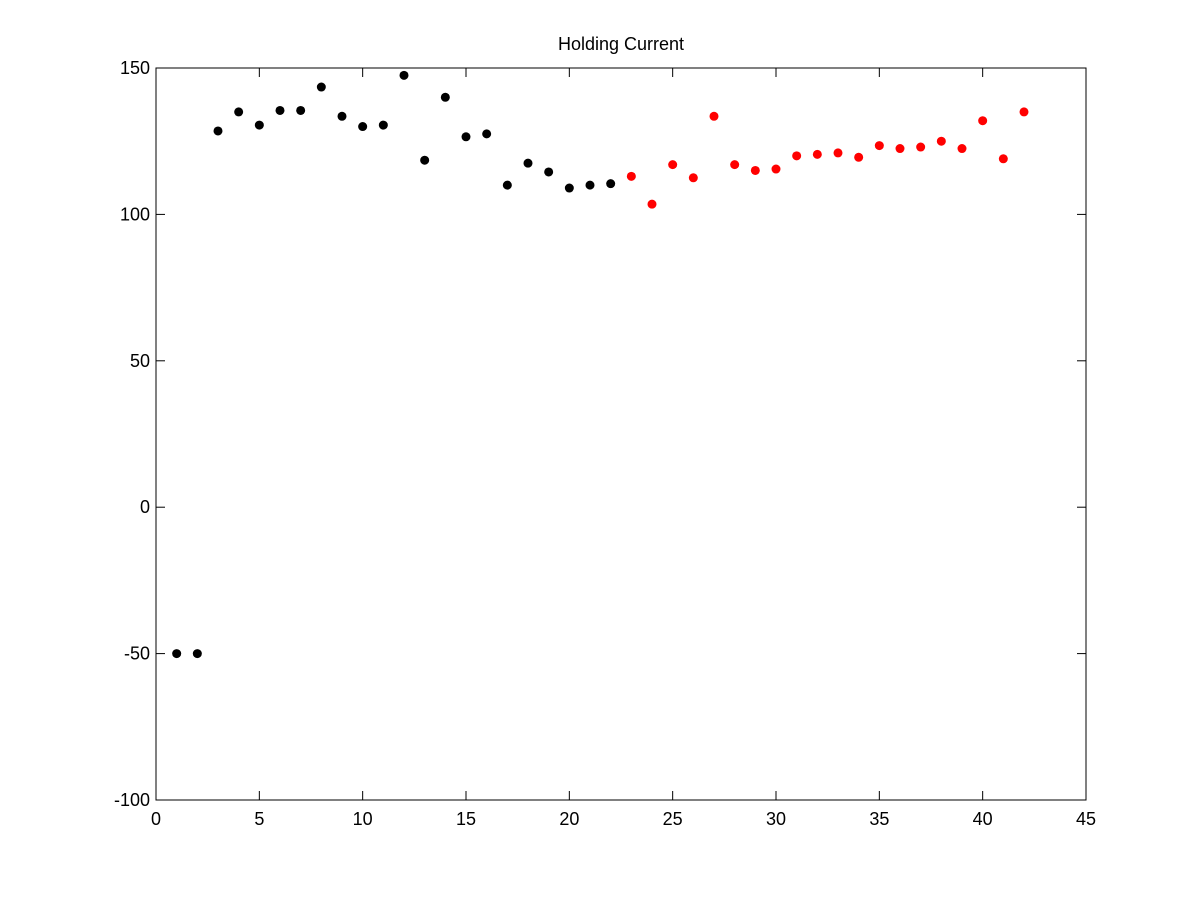  Describe the element at coordinates (466, 819) in the screenshot. I see `x-tick-label: 15` at that location.